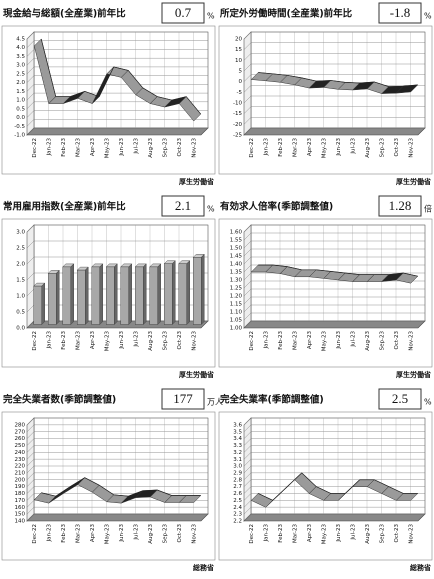 Image resolution: width=434 pixels, height=579 pixels. What do you see at coordinates (236, 273) in the screenshot?
I see `y-tick-label: 1.35` at bounding box center [236, 273].